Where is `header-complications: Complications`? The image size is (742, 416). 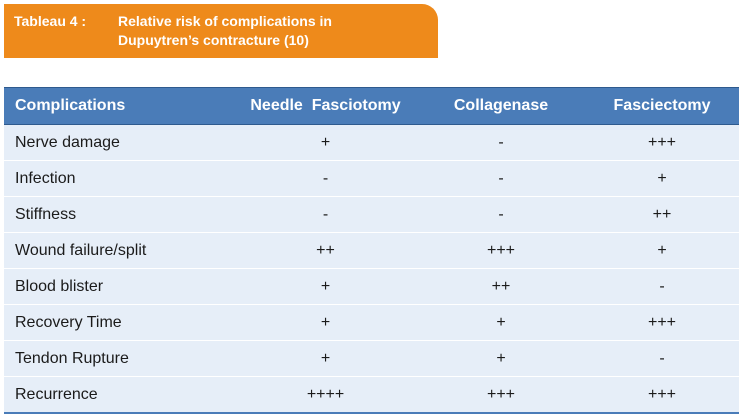 header-complications: Complications is located at coordinates (70, 105).